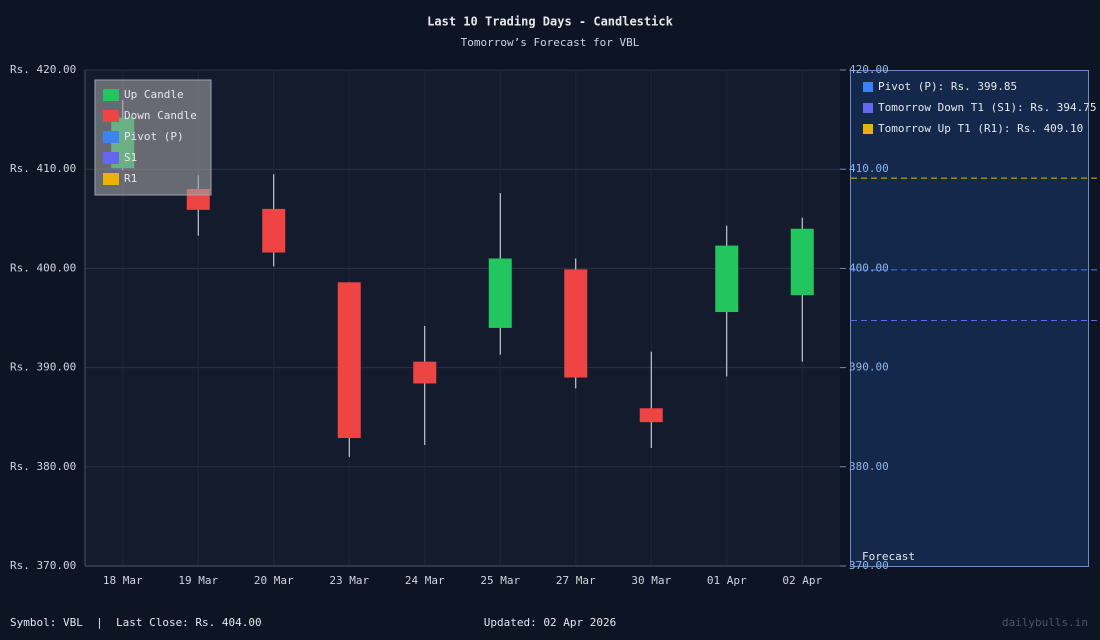 The height and width of the screenshot is (640, 1100). Describe the element at coordinates (425, 580) in the screenshot. I see `x-tick-label: 24 Mar` at that location.